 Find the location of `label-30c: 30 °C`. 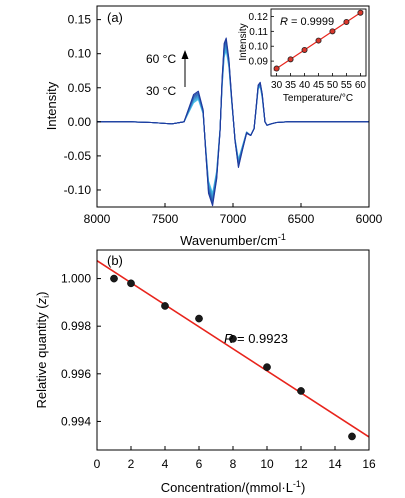

label-30c: 30 °C is located at coordinates (161, 91).